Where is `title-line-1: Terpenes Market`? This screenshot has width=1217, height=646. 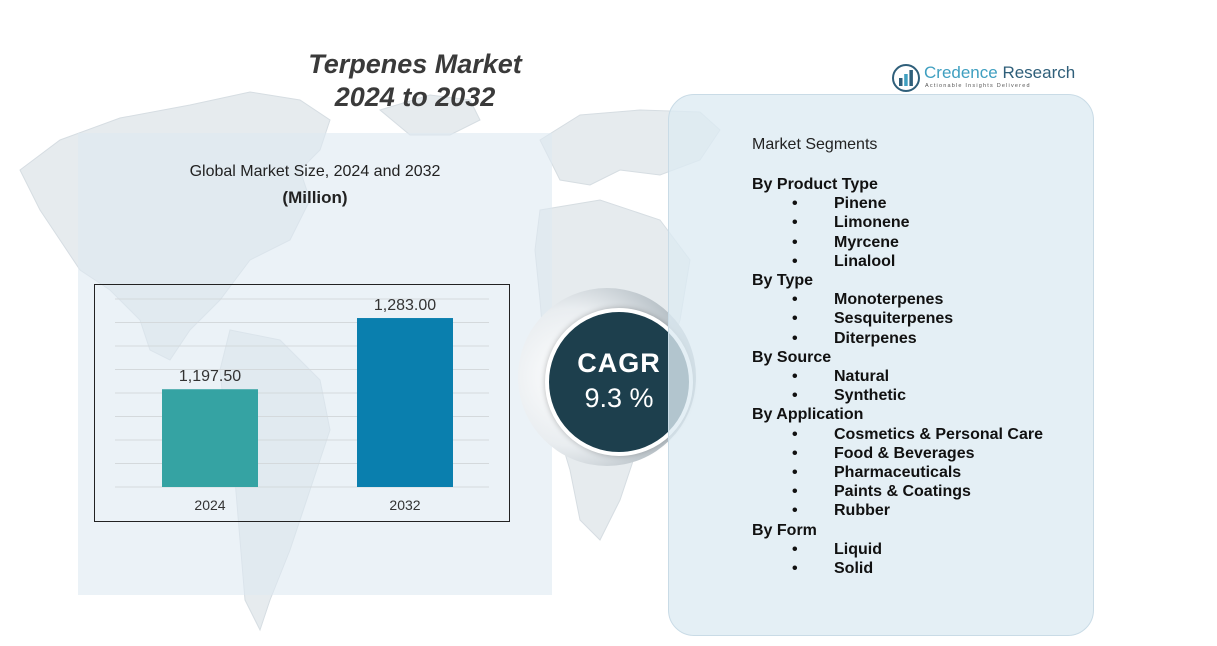 title-line-1: Terpenes Market is located at coordinates (415, 64).